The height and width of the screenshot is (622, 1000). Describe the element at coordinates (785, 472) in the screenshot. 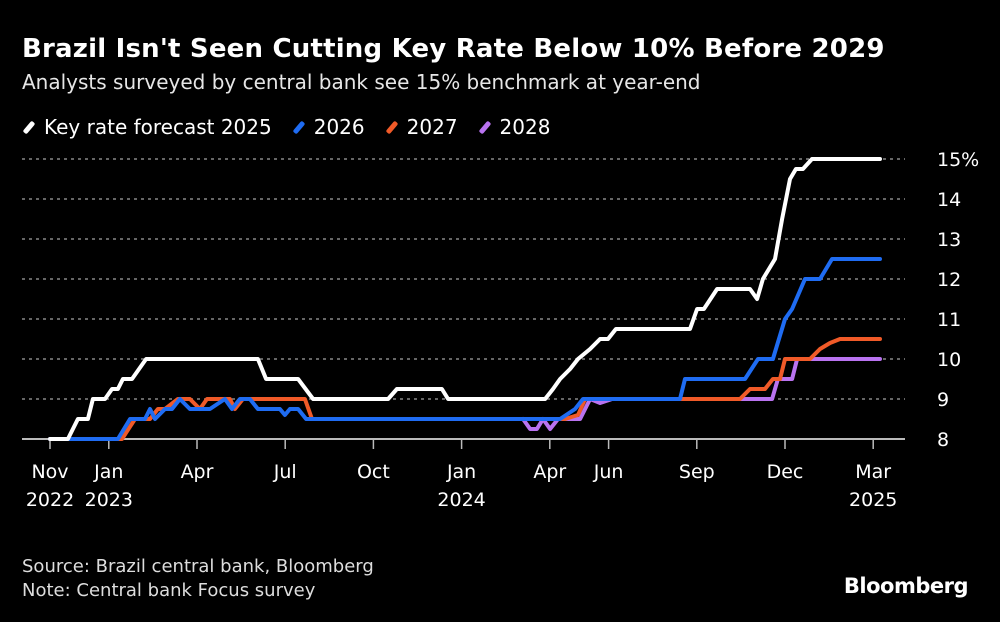

I see `x-tick-label: Dec` at that location.